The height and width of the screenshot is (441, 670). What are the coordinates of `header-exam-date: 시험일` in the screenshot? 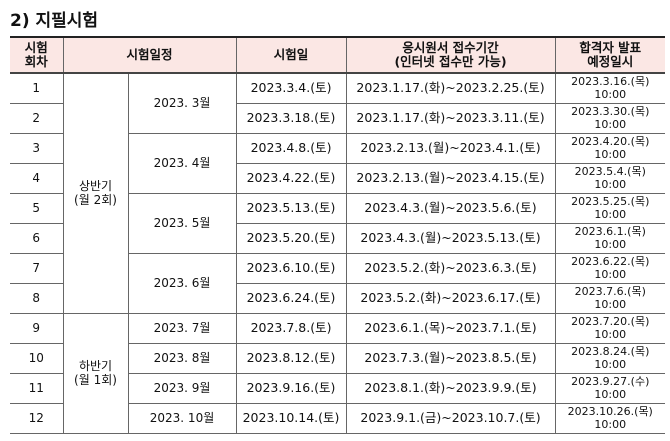 It's located at (291, 55).